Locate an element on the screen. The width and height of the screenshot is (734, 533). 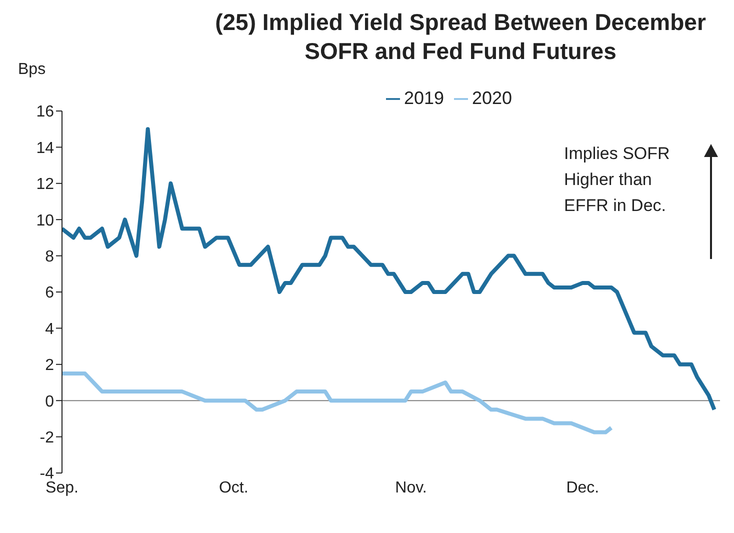
y-tick-label: 14 is located at coordinates (45, 148).